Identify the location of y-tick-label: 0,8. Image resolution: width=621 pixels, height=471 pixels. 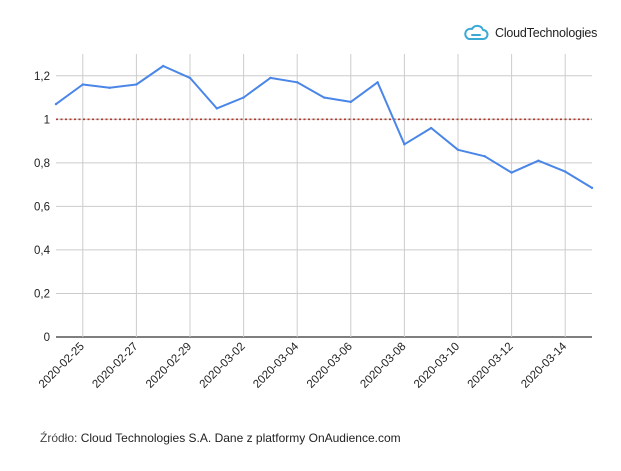
(42, 164).